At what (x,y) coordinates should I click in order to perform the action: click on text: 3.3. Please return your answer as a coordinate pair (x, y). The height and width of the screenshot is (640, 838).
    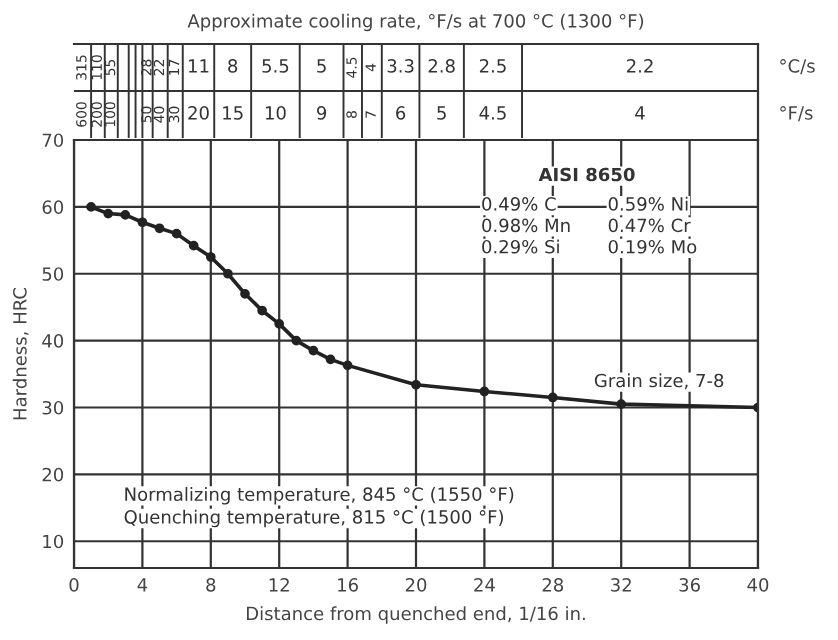
    Looking at the image, I should click on (400, 66).